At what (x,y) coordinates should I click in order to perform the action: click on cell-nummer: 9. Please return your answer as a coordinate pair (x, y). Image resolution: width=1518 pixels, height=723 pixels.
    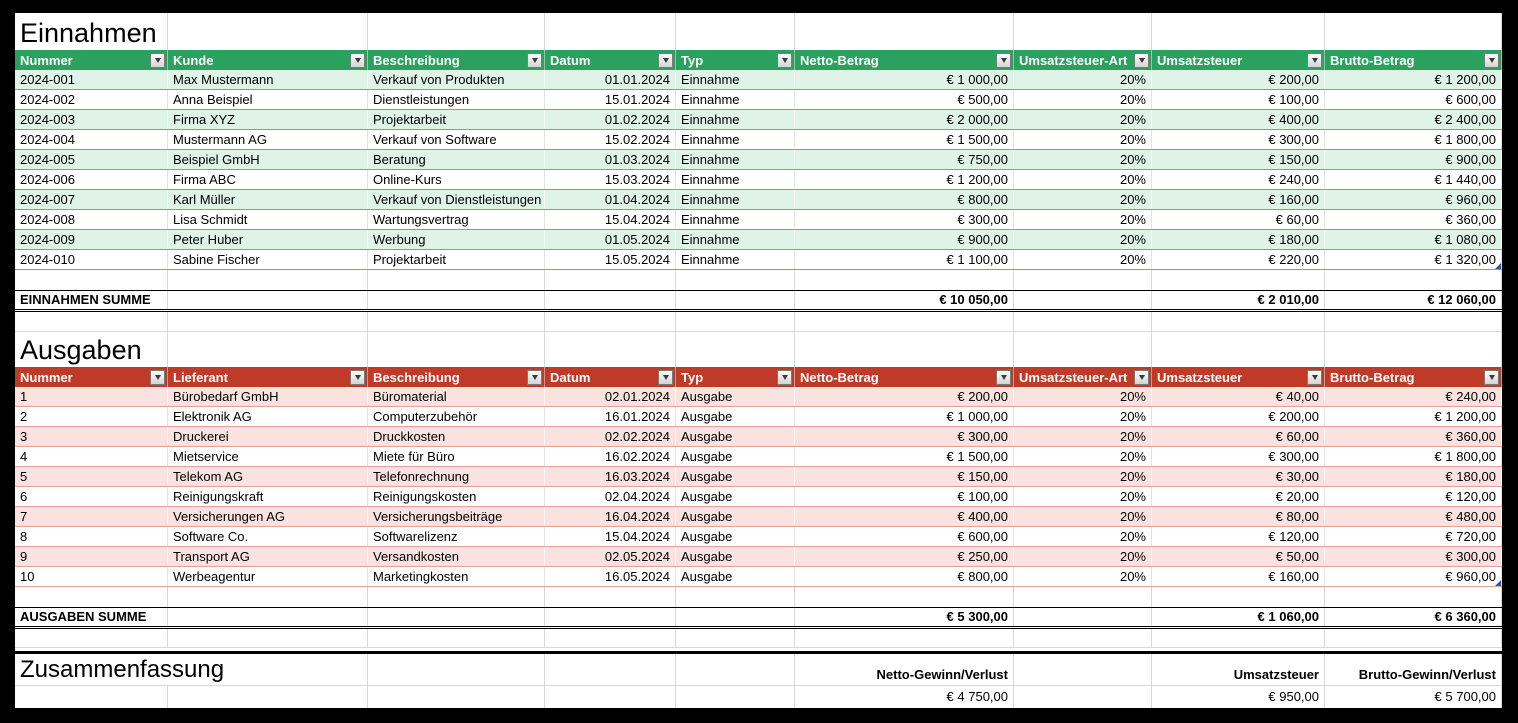
    Looking at the image, I should click on (91, 556).